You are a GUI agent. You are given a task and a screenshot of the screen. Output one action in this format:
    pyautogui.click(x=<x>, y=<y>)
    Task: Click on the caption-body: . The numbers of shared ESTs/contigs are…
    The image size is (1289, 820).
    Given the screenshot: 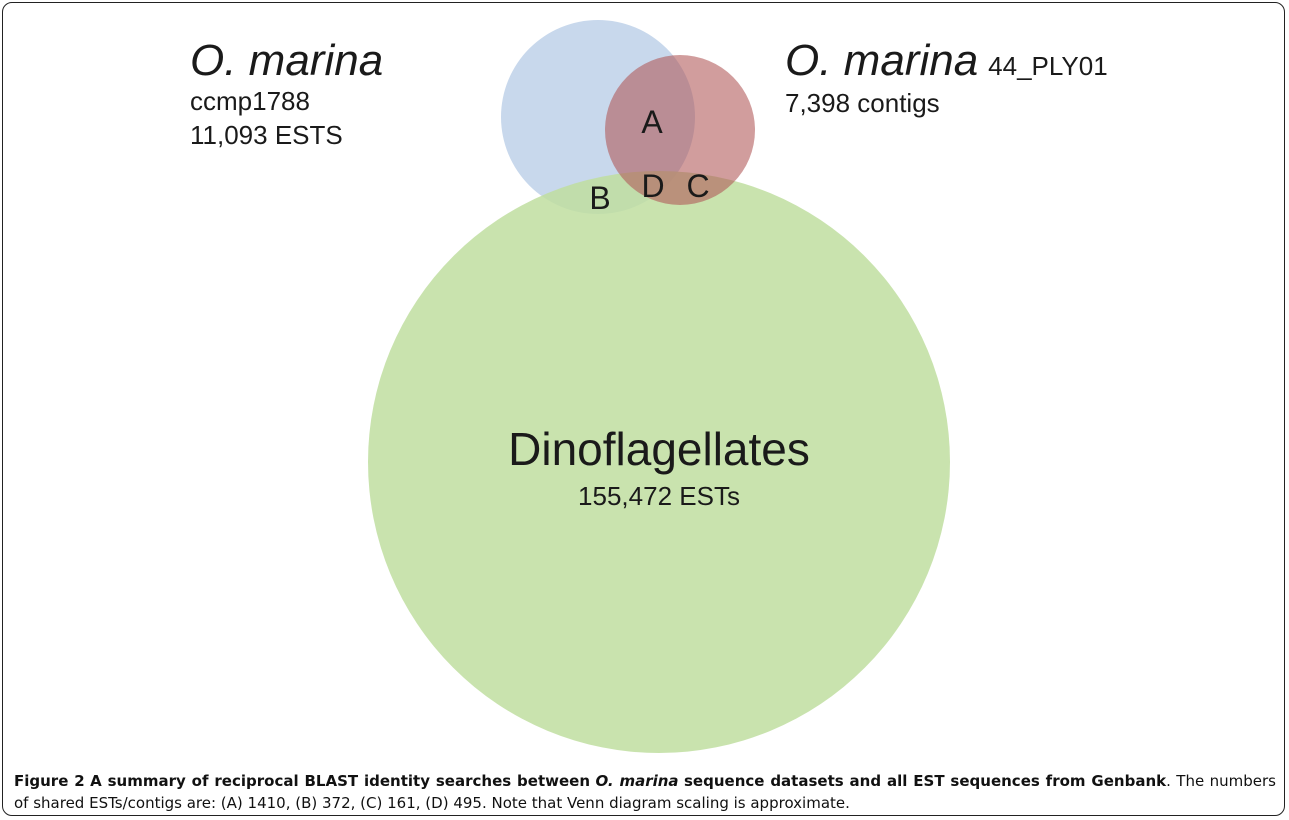 What is the action you would take?
    pyautogui.click(x=645, y=792)
    